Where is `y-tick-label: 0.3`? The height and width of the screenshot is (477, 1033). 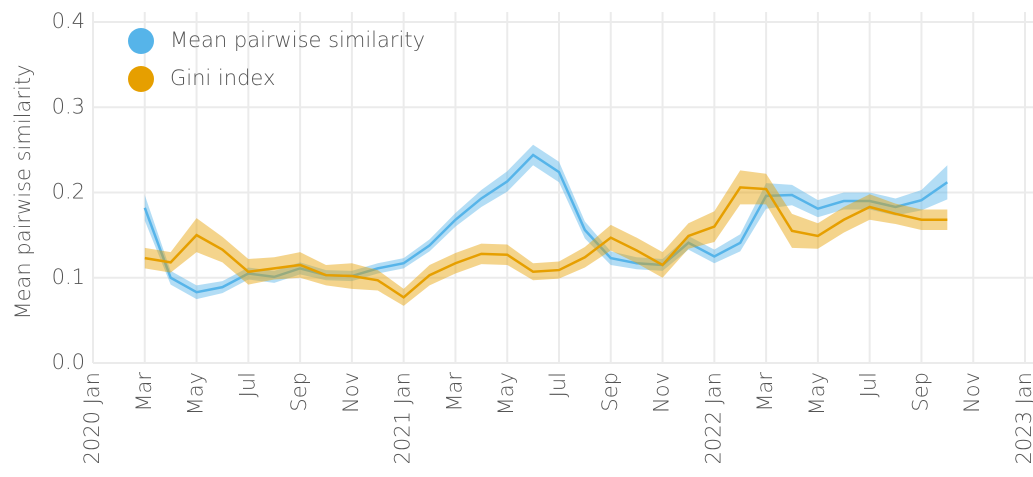
y-tick-label: 0.3 is located at coordinates (68, 106).